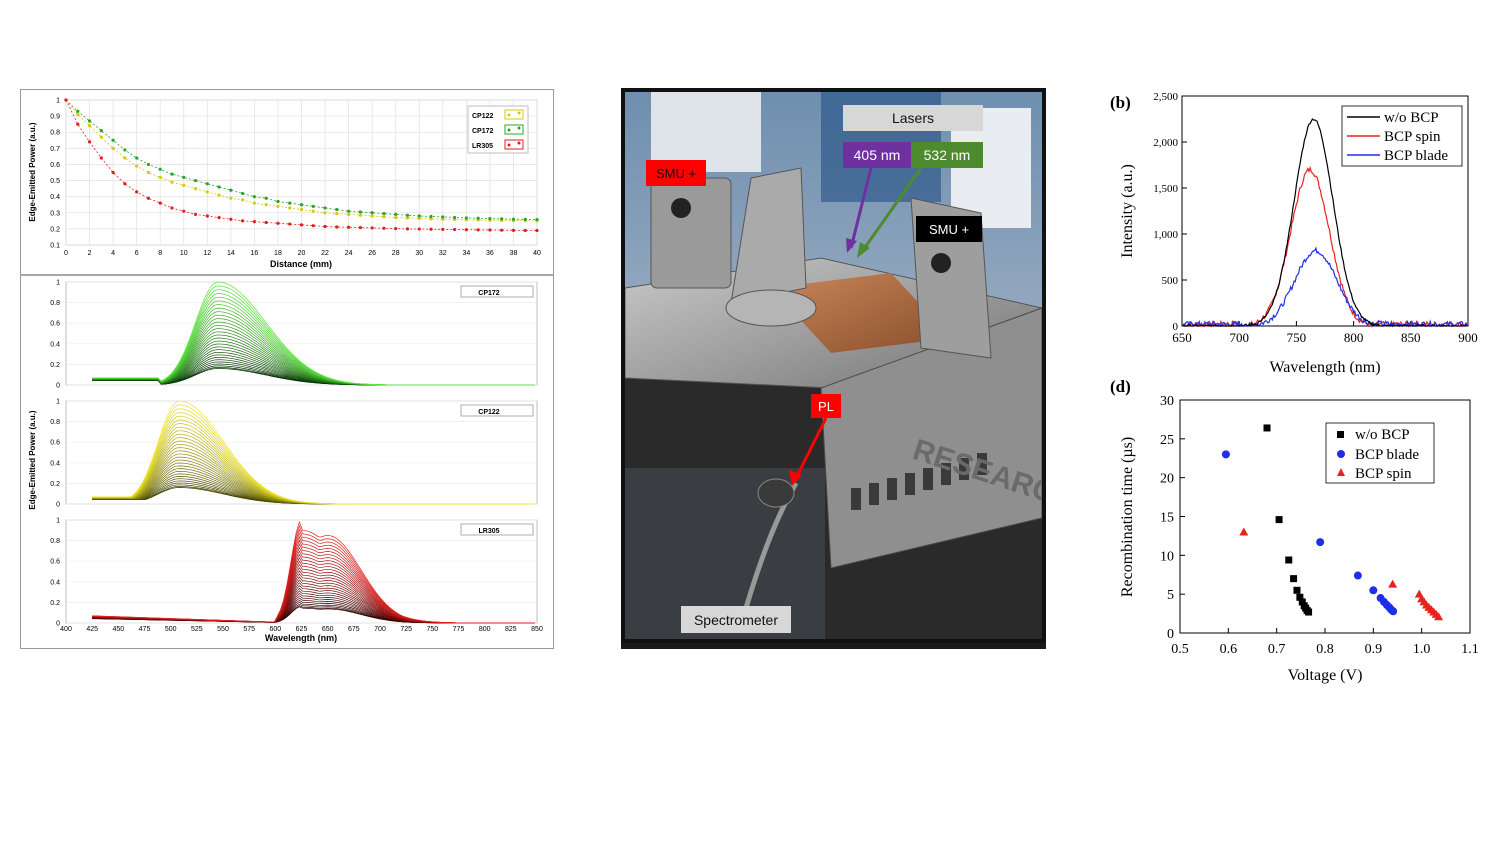 The width and height of the screenshot is (1502, 845). I want to click on decay-xtick-label: 20, so click(302, 253).